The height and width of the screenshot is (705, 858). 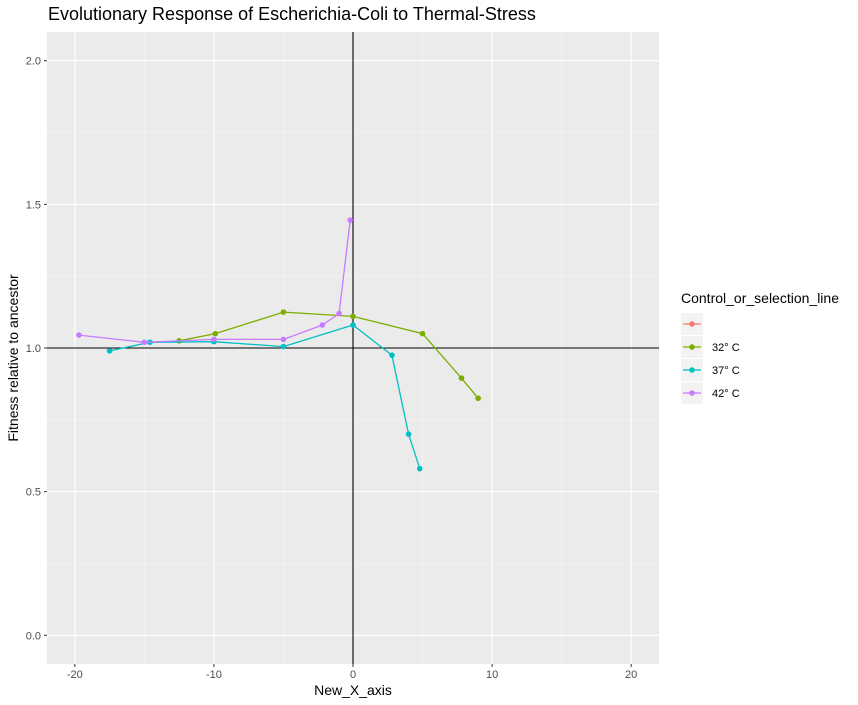 What do you see at coordinates (492, 675) in the screenshot?
I see `x-tick-label: 10` at bounding box center [492, 675].